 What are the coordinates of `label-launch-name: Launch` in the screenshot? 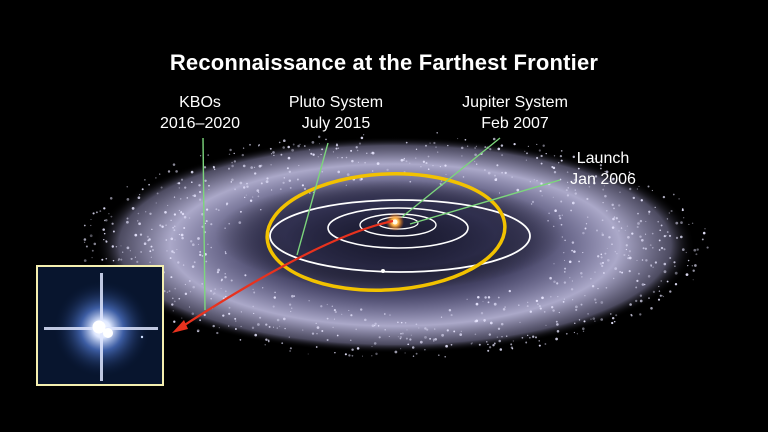 It's located at (603, 158).